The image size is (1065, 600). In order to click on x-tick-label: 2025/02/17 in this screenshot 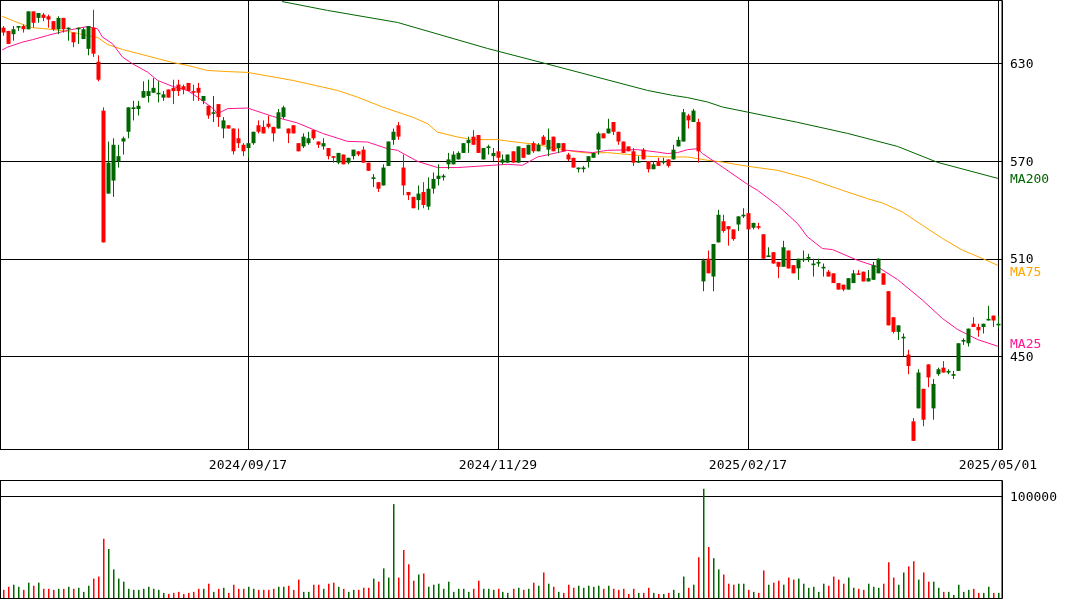, I will do `click(748, 465)`.